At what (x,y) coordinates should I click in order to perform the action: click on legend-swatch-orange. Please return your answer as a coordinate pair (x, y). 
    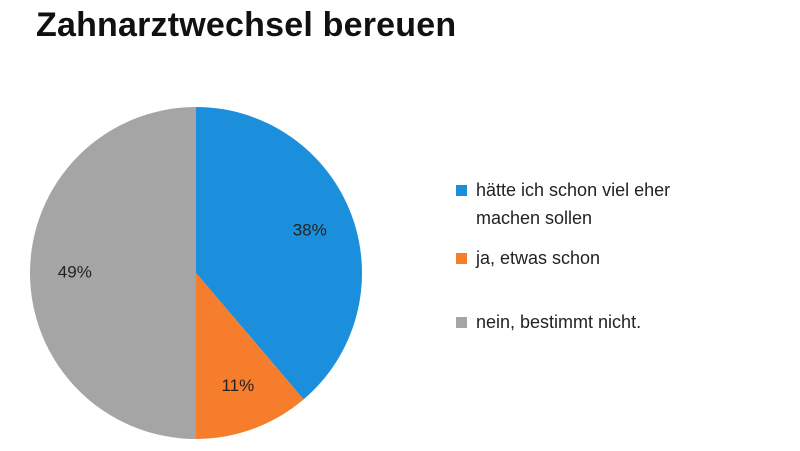
    Looking at the image, I should click on (461, 258).